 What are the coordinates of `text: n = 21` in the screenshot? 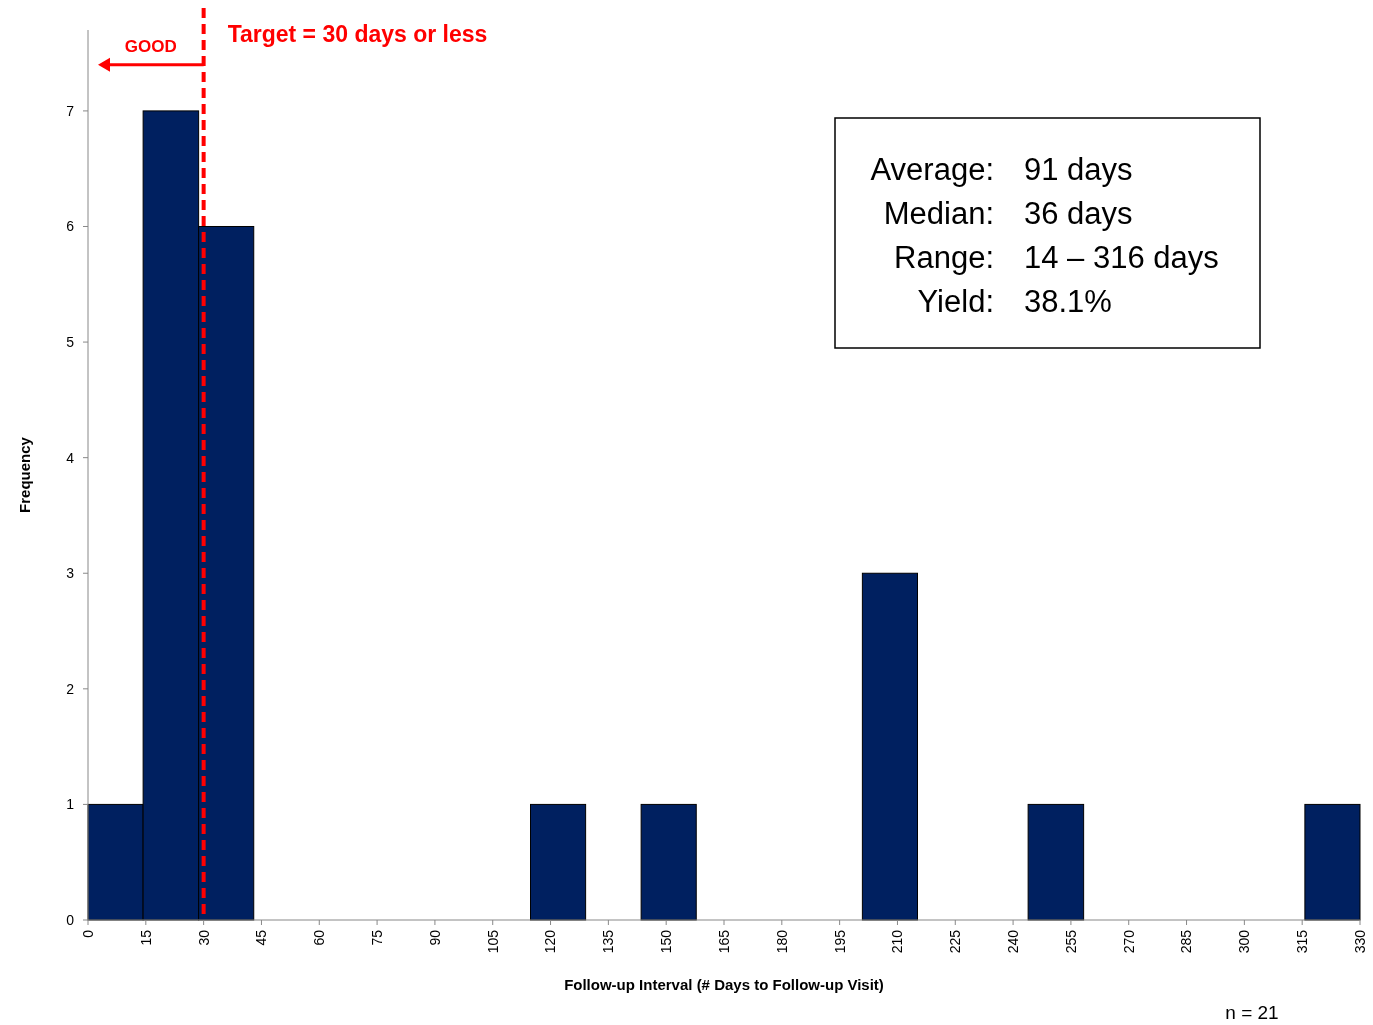 It's located at (1252, 1012).